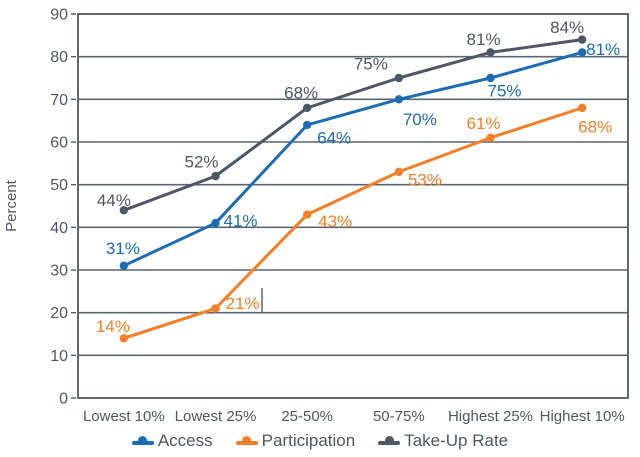 This screenshot has width=640, height=457. What do you see at coordinates (59, 313) in the screenshot?
I see `y-tick-label: 20` at bounding box center [59, 313].